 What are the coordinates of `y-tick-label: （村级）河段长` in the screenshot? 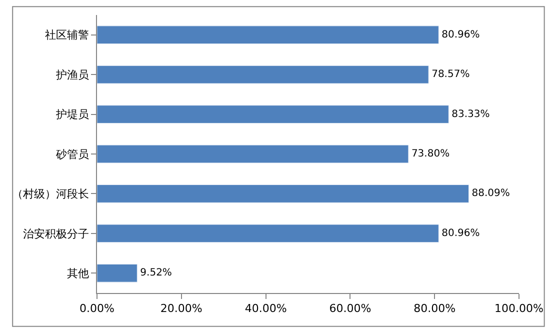 It's located at (50, 194).